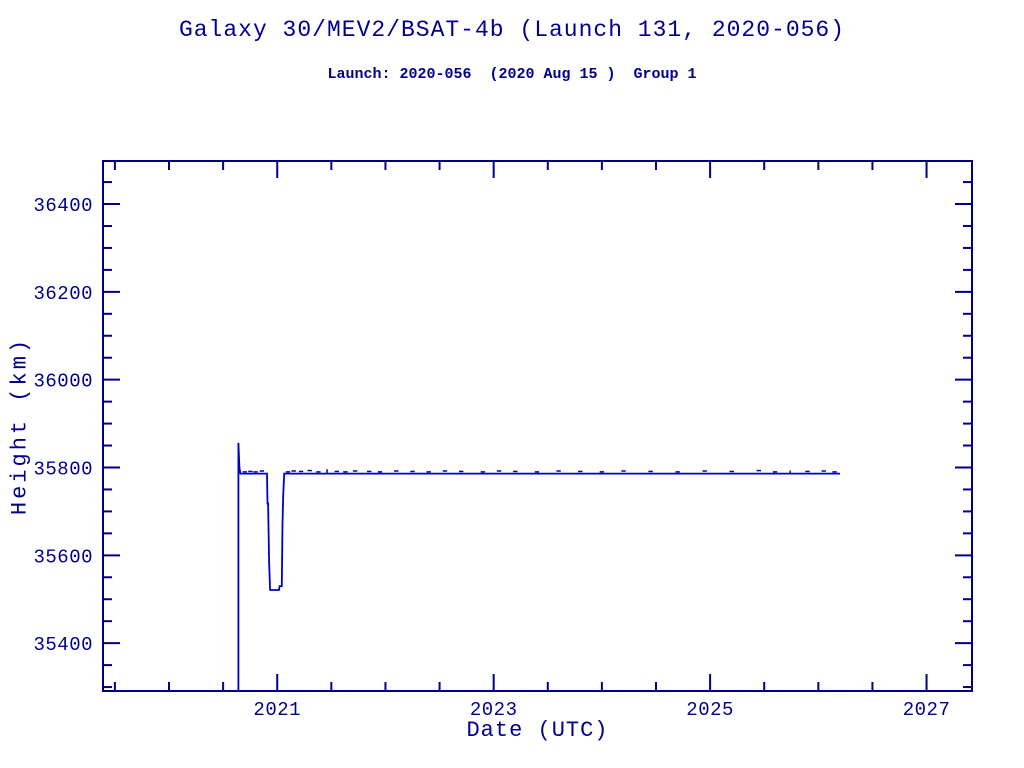  Describe the element at coordinates (63, 294) in the screenshot. I see `y-axis-tick-label: 36200` at that location.